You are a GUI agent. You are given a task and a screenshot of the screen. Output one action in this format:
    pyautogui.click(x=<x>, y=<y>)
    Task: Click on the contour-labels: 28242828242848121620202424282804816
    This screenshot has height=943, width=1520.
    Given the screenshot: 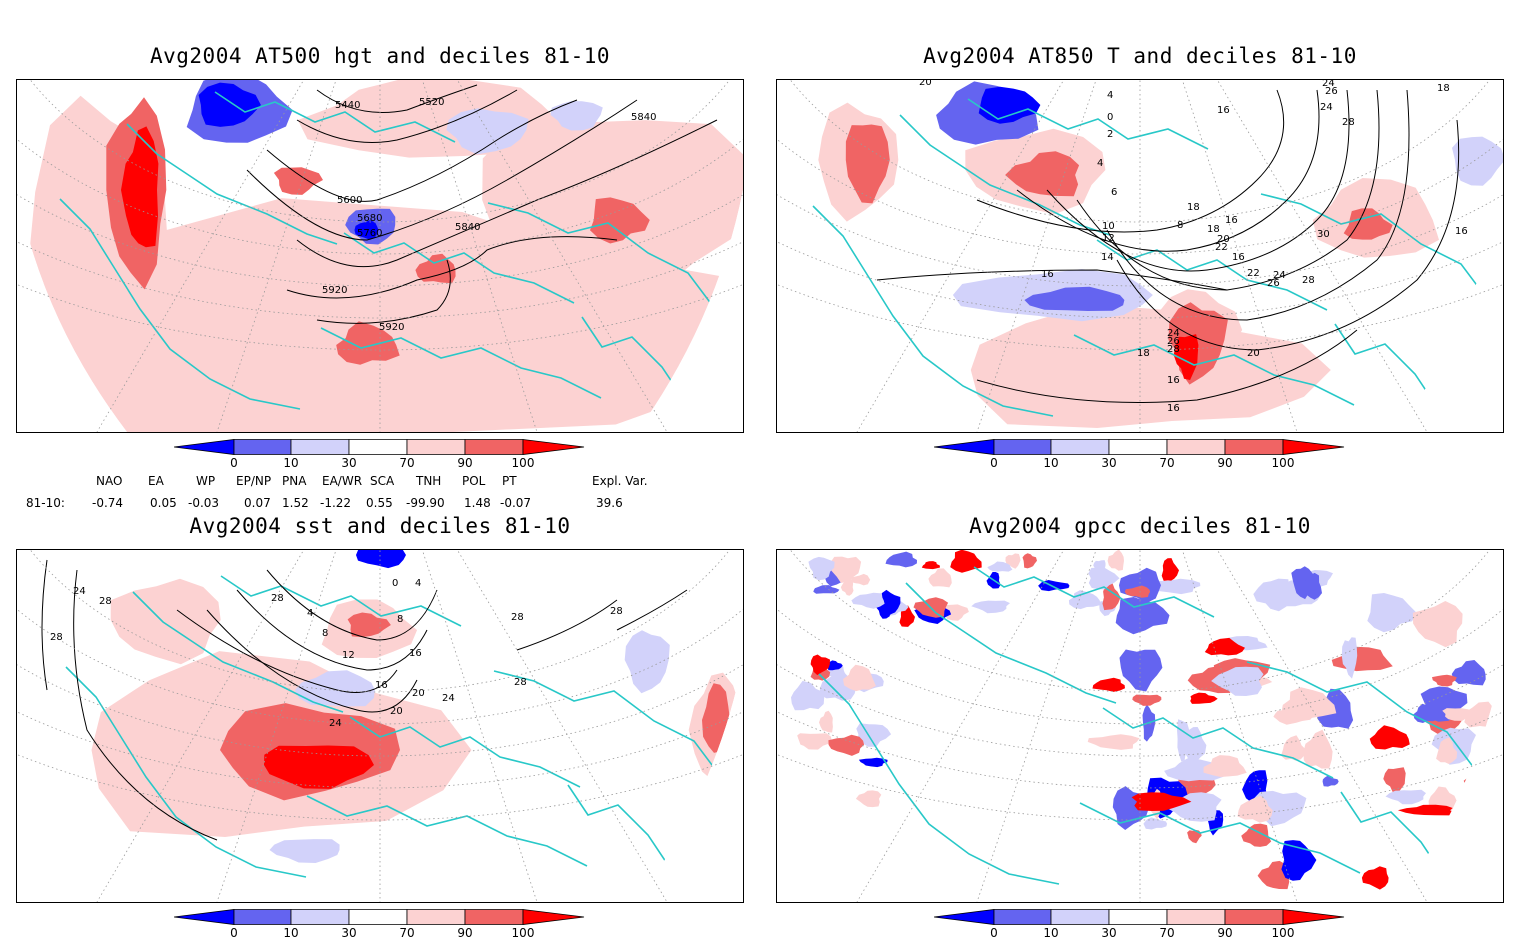 What is the action you would take?
    pyautogui.click(x=336, y=639)
    